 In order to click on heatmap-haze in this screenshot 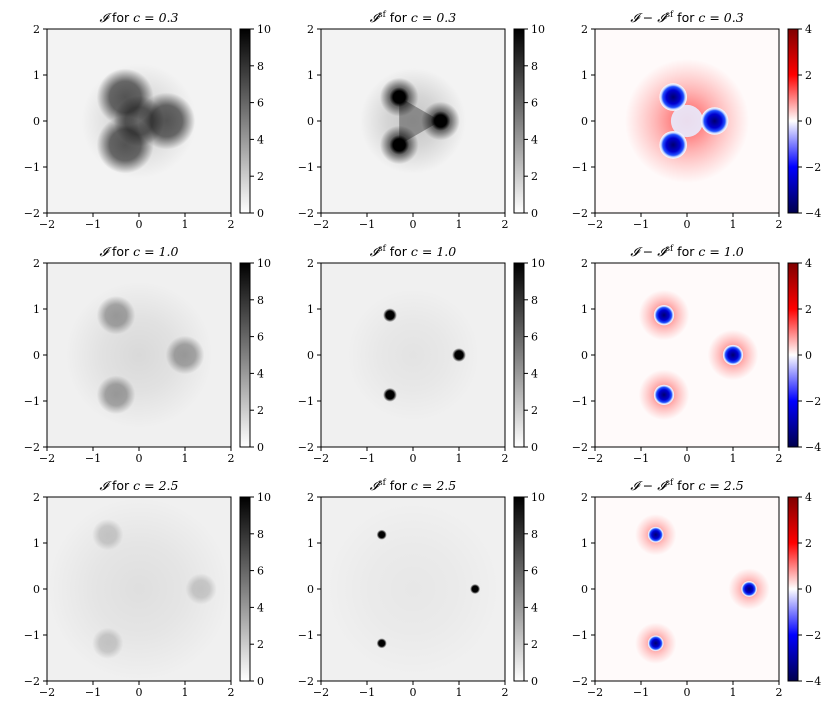, I will do `click(413, 355)`.